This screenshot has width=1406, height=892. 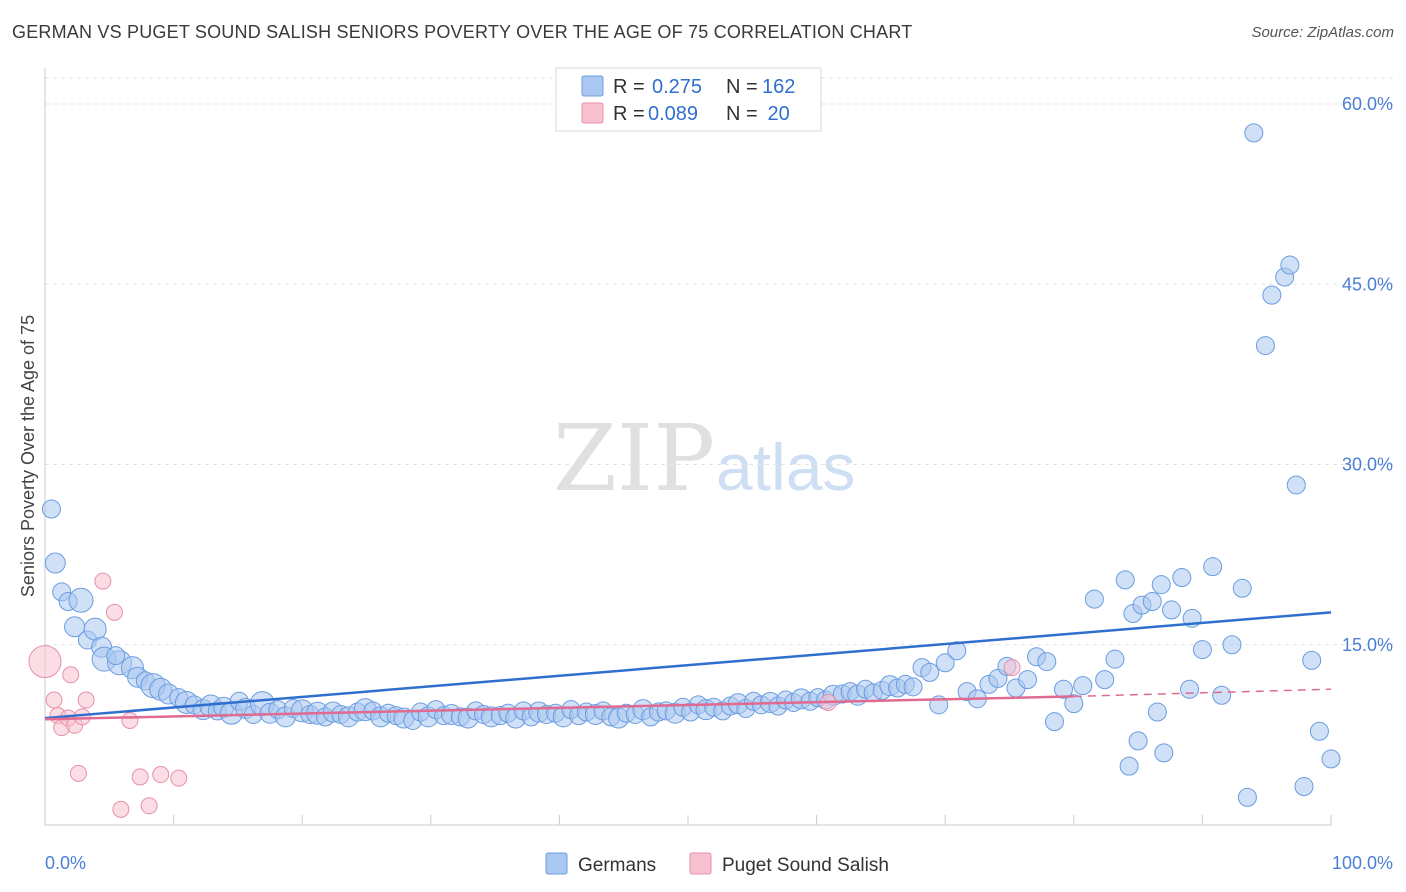 I want to click on bottom-legend-swatch-germans, so click(x=556, y=863).